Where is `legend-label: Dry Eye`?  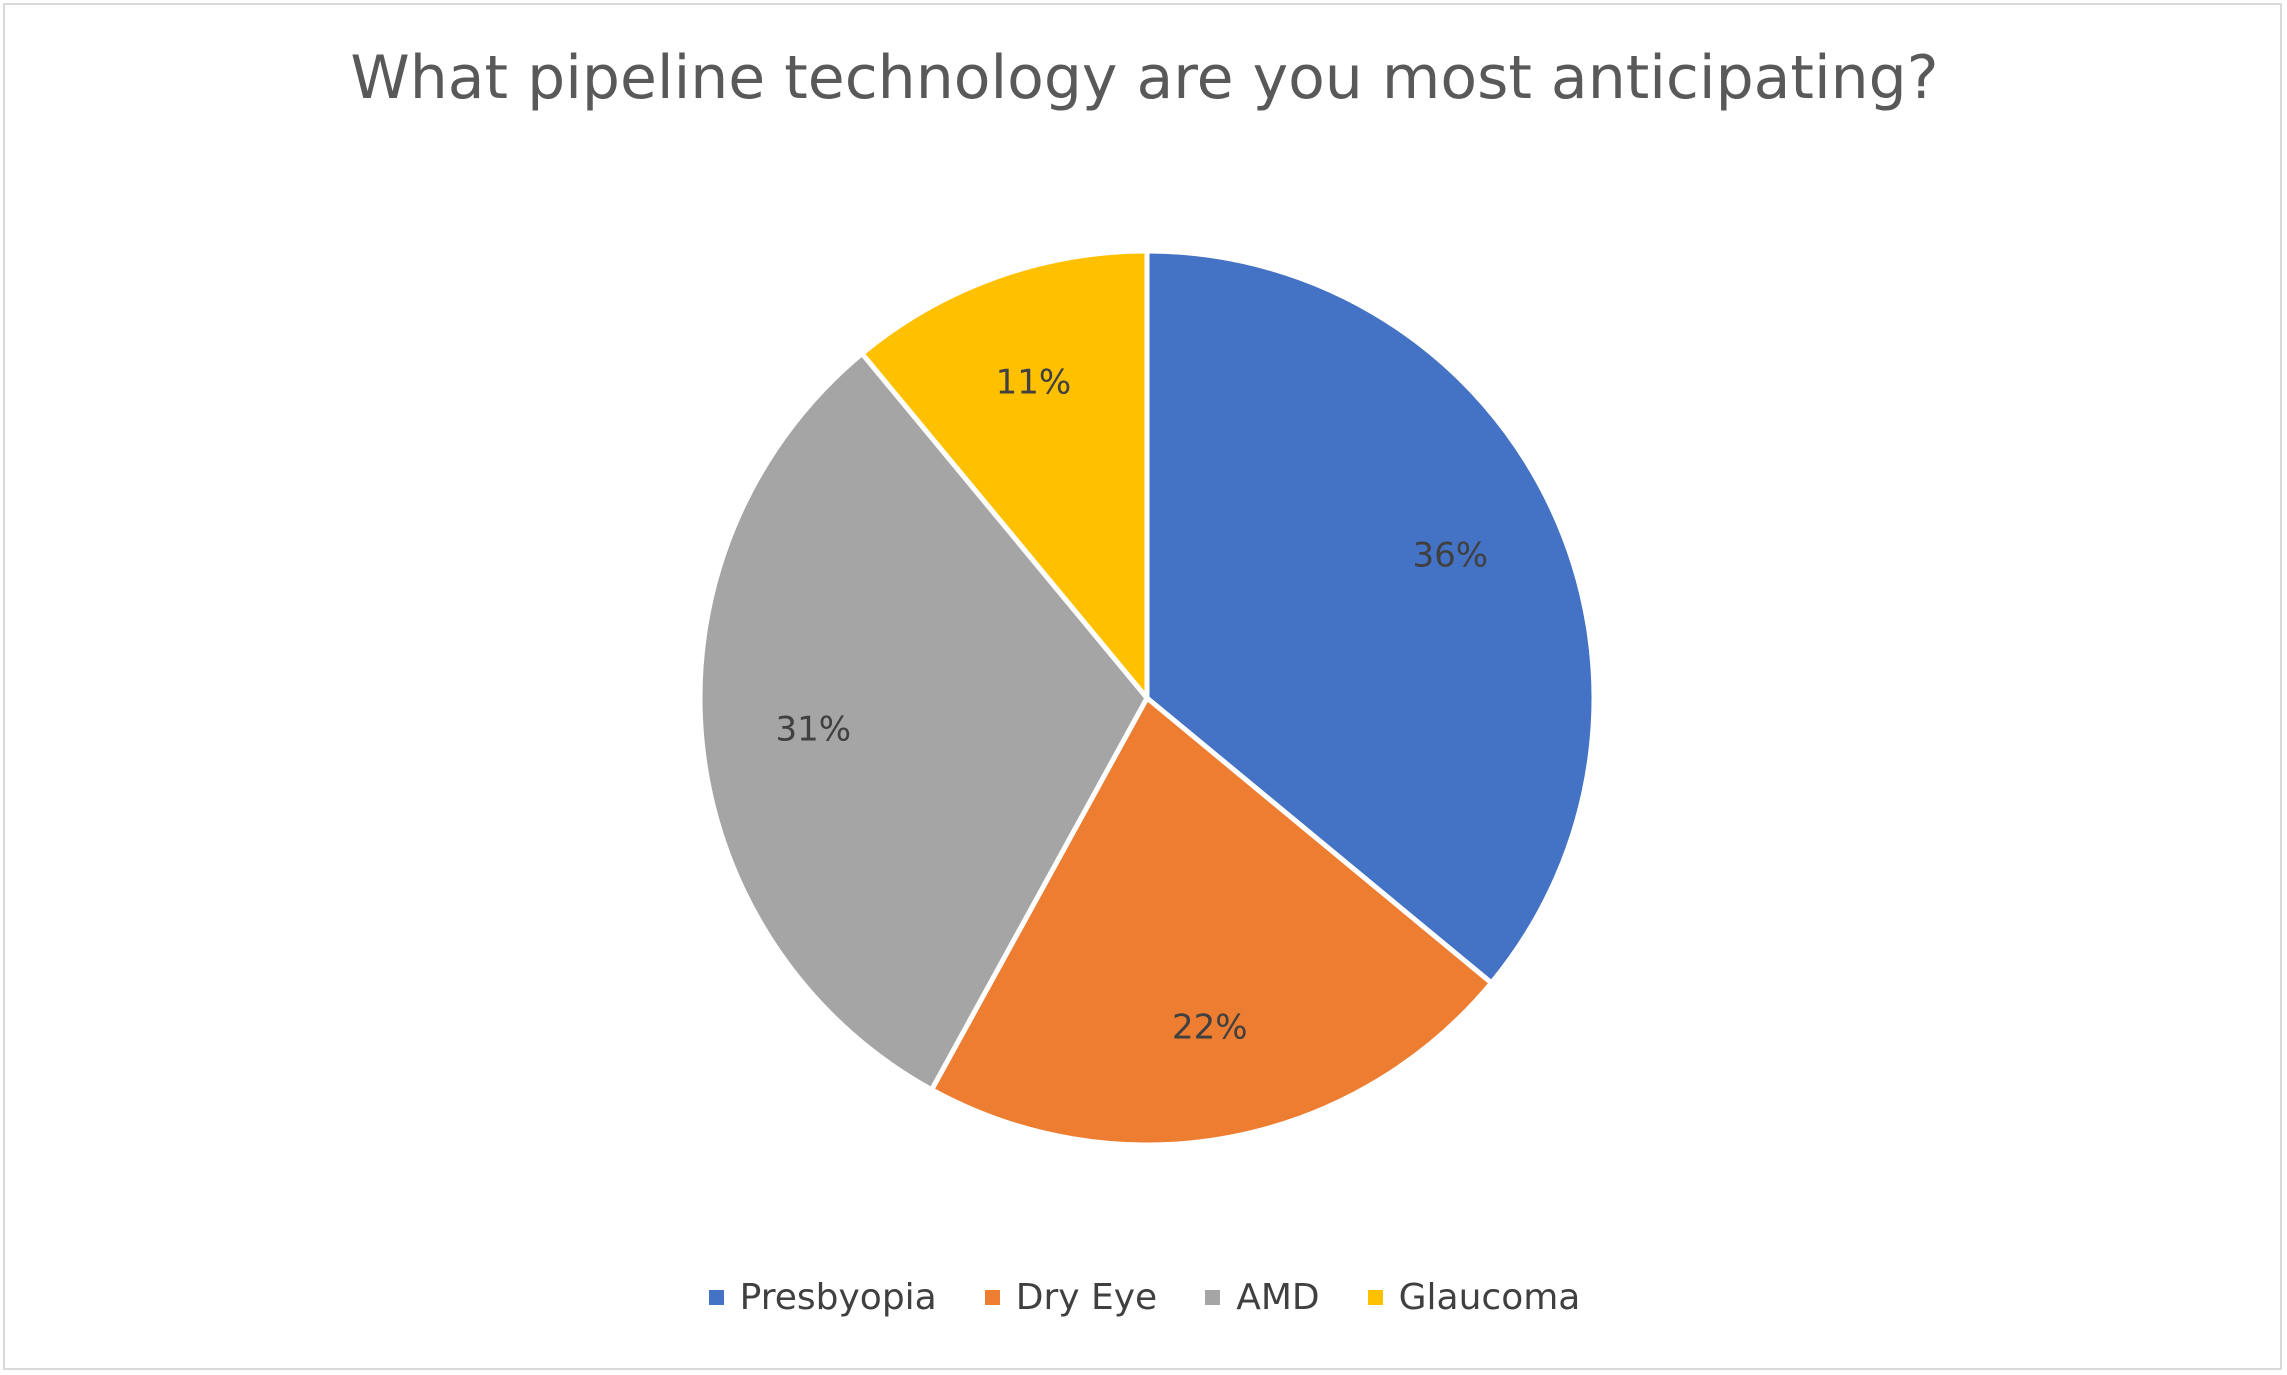 legend-label: Dry Eye is located at coordinates (1086, 1297).